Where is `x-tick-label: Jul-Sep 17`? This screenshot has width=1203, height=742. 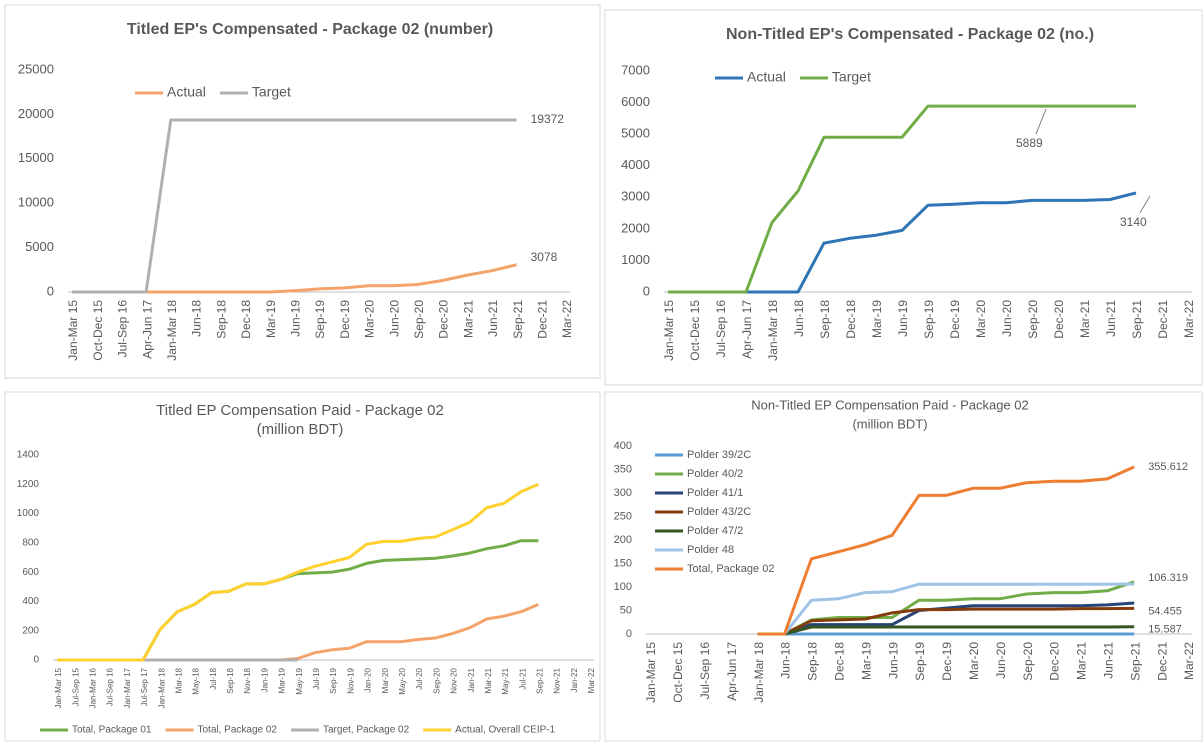 x-tick-label: Jul-Sep 17 is located at coordinates (144, 686).